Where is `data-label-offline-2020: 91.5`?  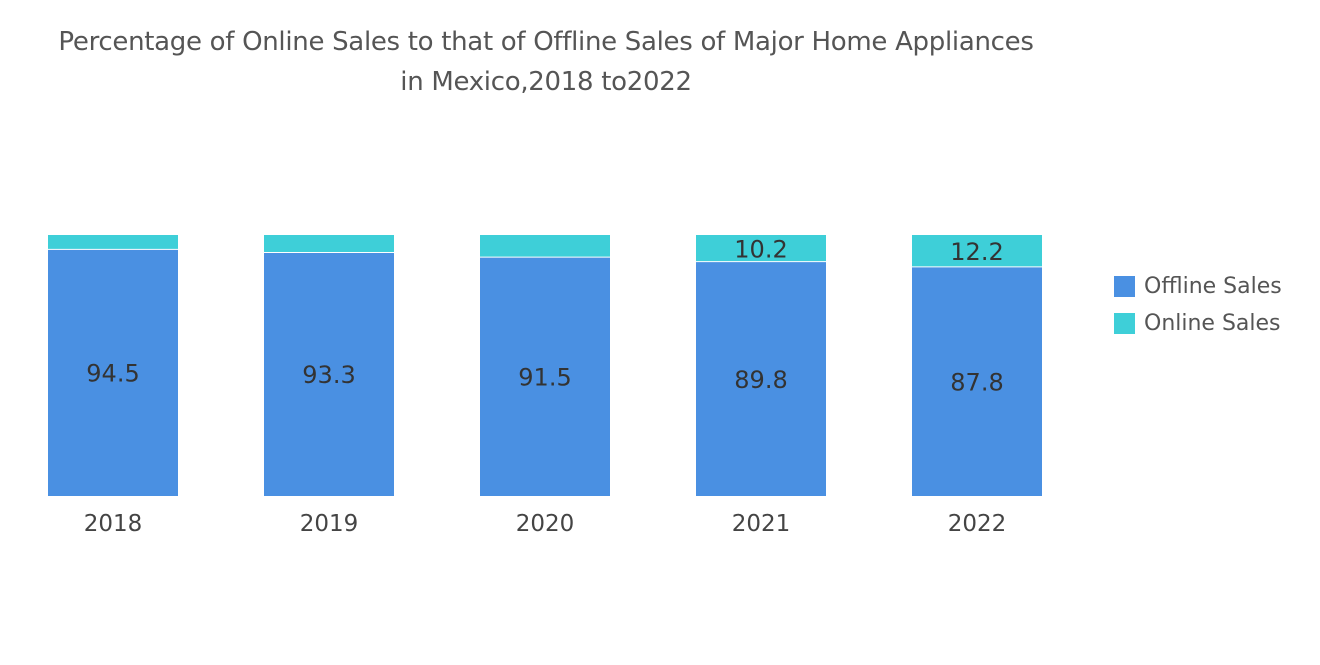
data-label-offline-2020: 91.5 is located at coordinates (544, 378).